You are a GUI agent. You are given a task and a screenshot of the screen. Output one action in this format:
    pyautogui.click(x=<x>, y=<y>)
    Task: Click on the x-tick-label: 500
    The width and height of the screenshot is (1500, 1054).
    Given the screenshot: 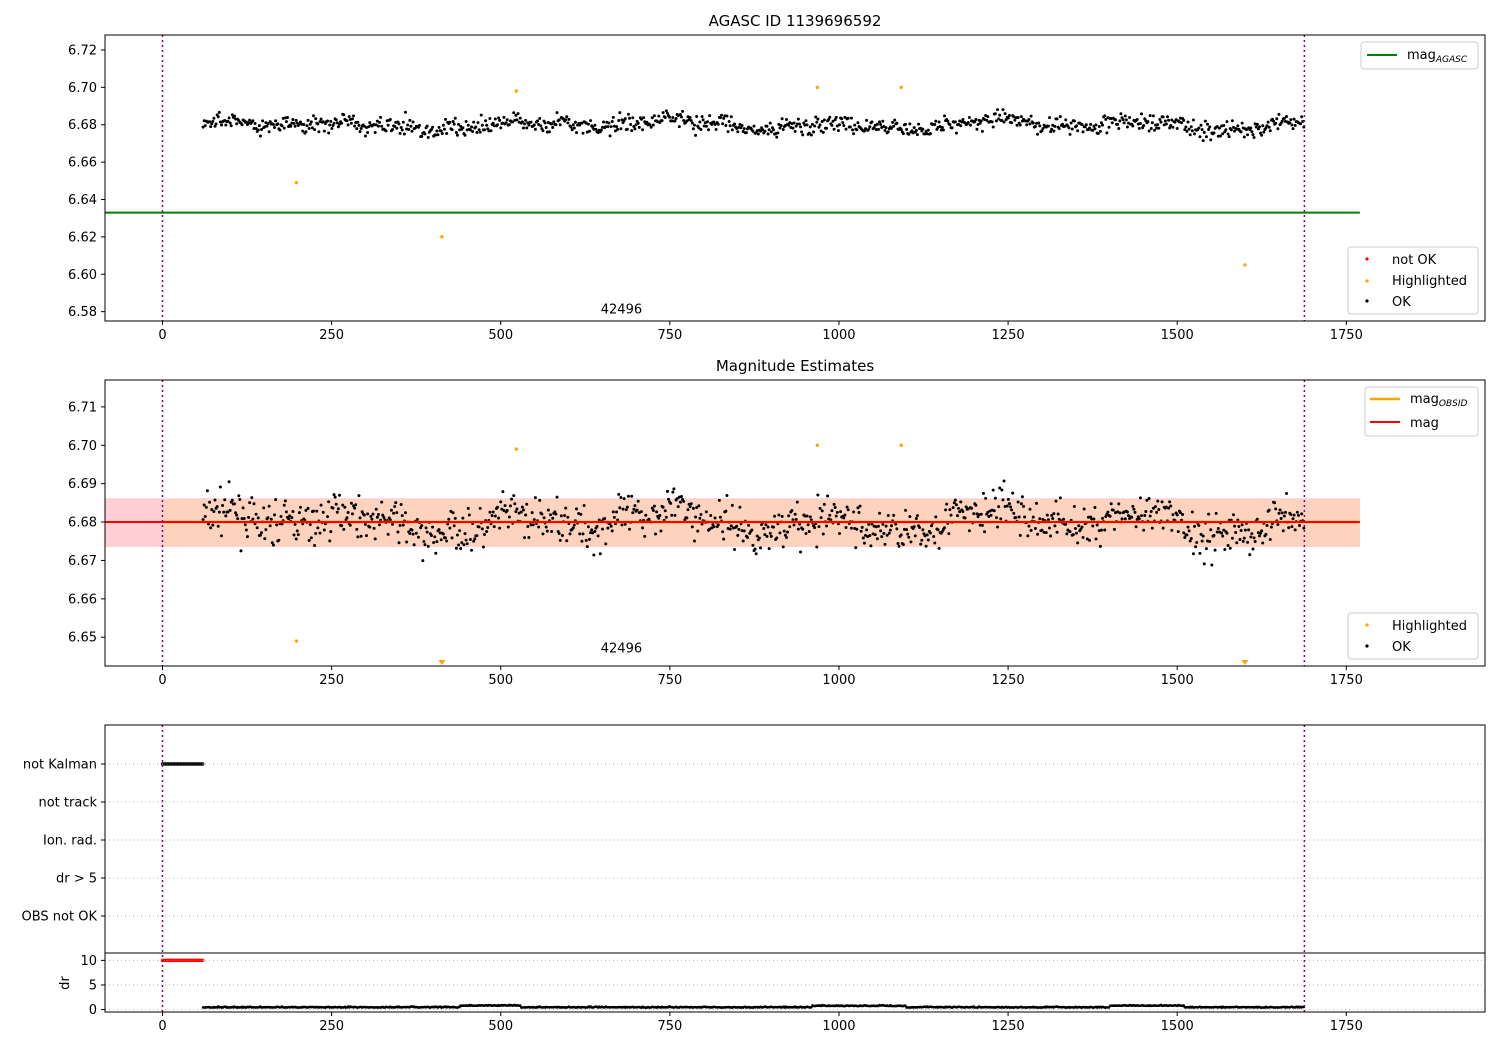 What is the action you would take?
    pyautogui.click(x=500, y=335)
    